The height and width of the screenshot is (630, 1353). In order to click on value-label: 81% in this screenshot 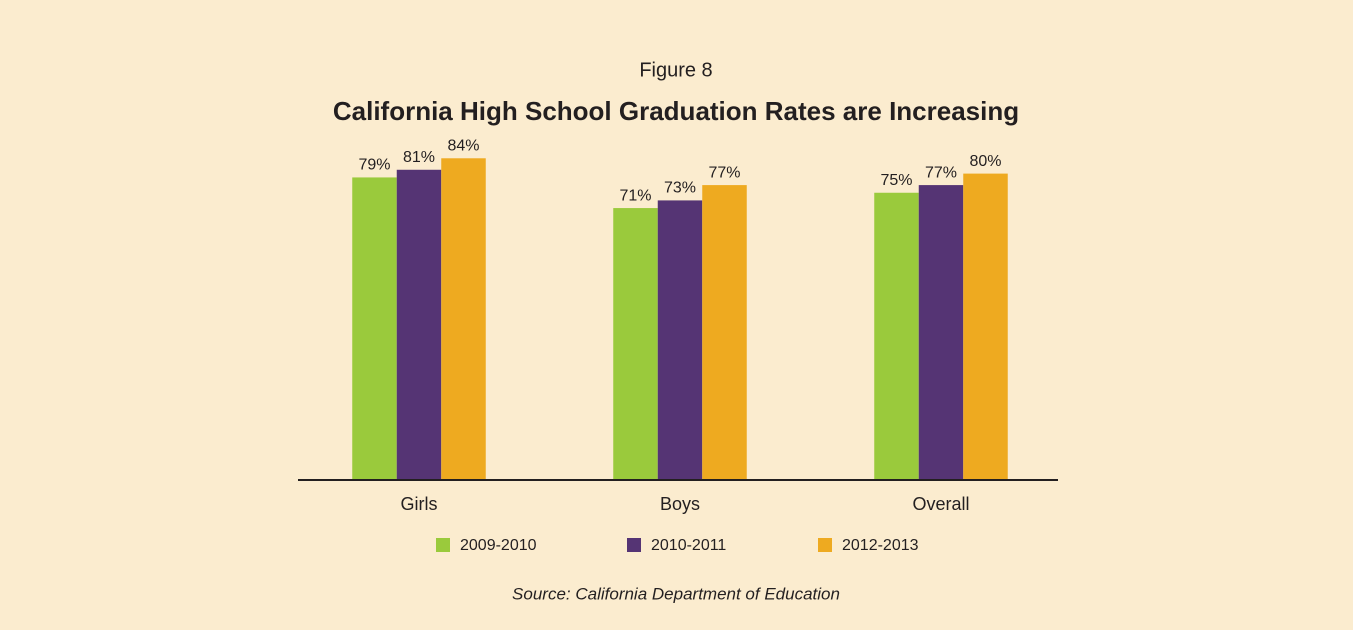, I will do `click(419, 157)`.